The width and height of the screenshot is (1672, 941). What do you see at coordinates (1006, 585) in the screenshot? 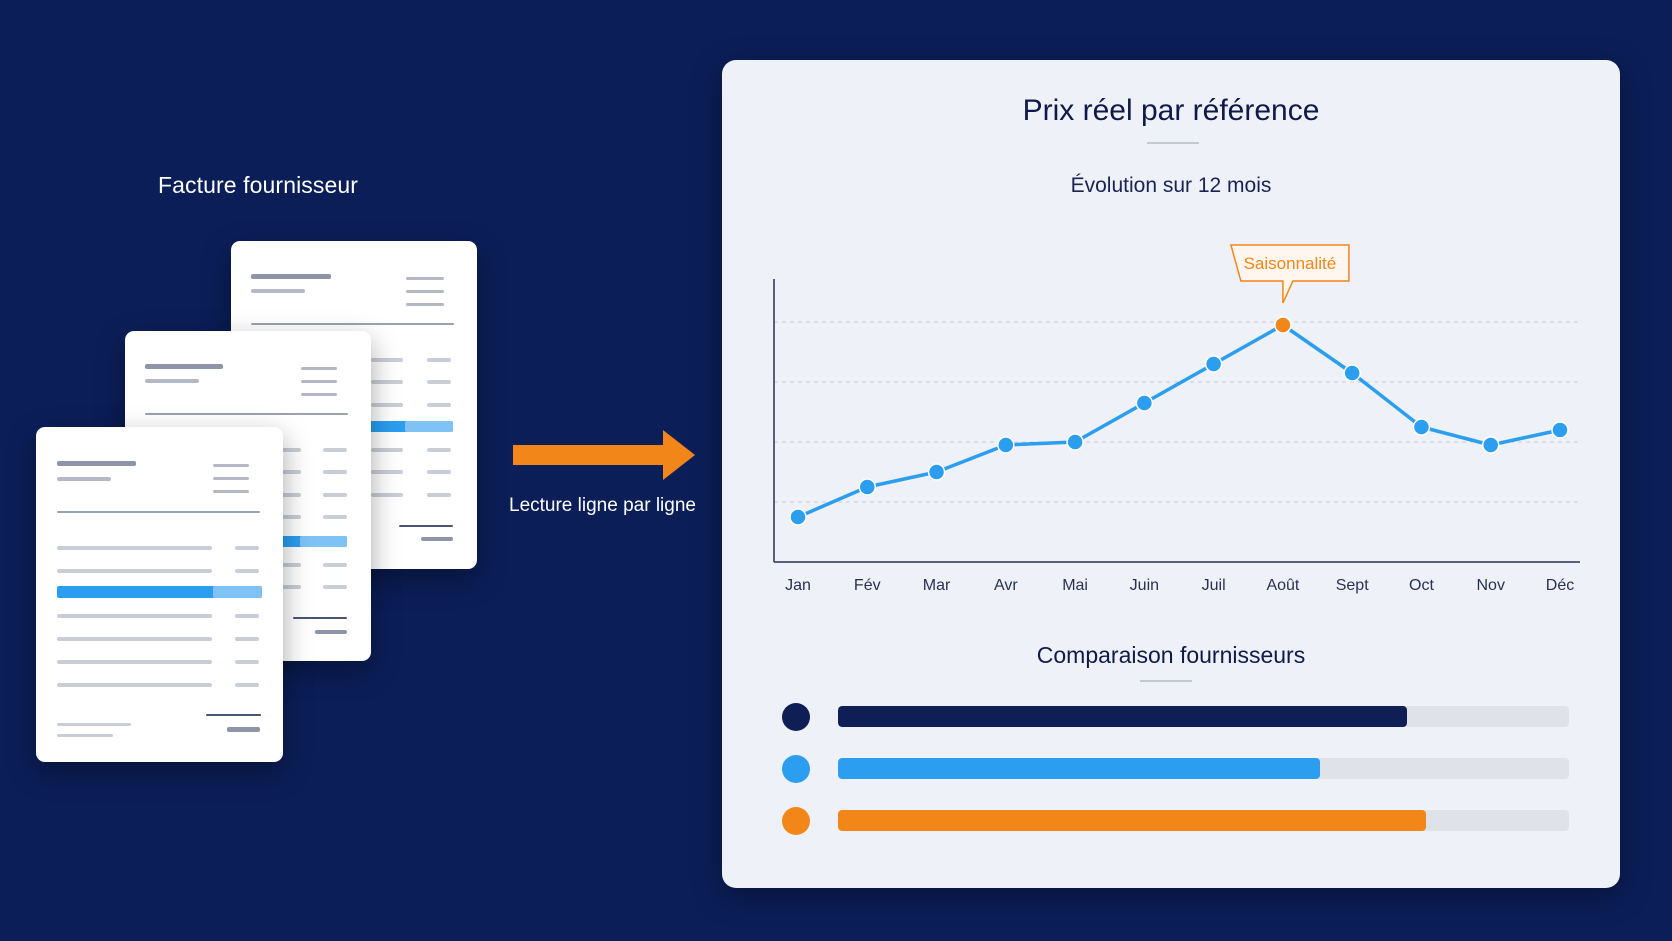
I see `chart-x-tick-label: Avr` at bounding box center [1006, 585].